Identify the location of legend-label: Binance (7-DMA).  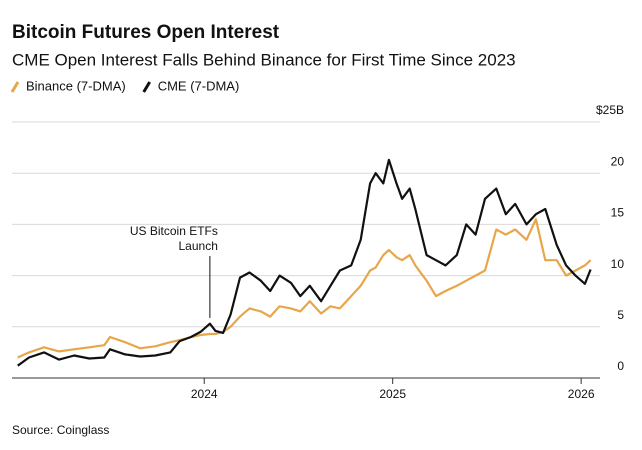
(76, 85).